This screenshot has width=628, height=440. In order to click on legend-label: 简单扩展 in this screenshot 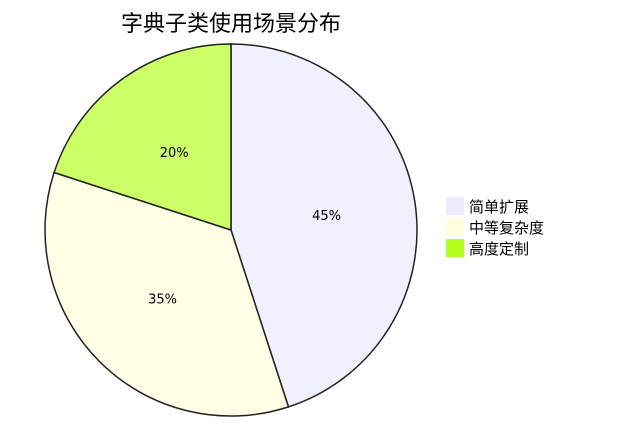, I will do `click(499, 207)`.